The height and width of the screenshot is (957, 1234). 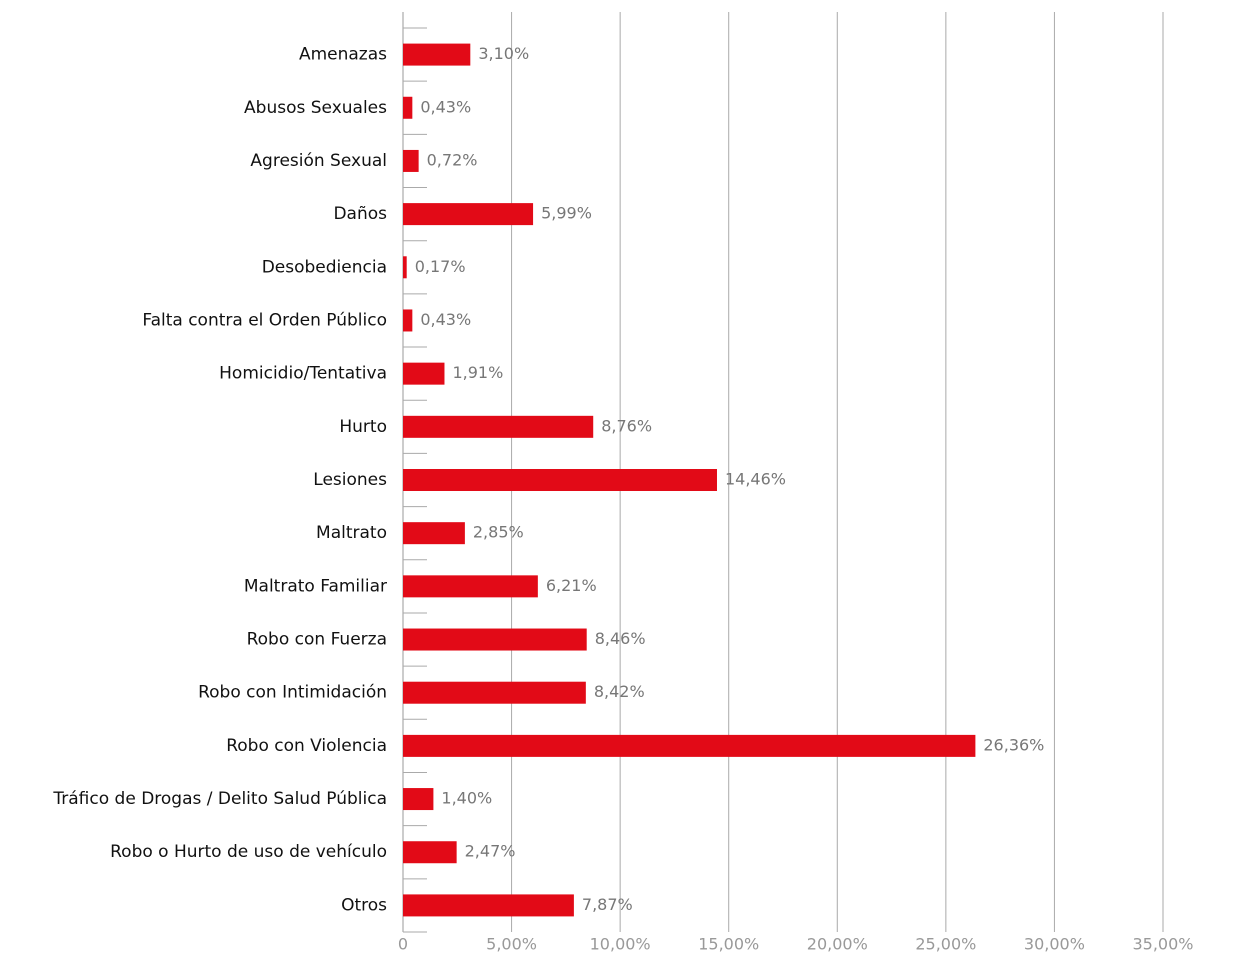 I want to click on y-tick-label: Robo con Fuerza, so click(x=317, y=640).